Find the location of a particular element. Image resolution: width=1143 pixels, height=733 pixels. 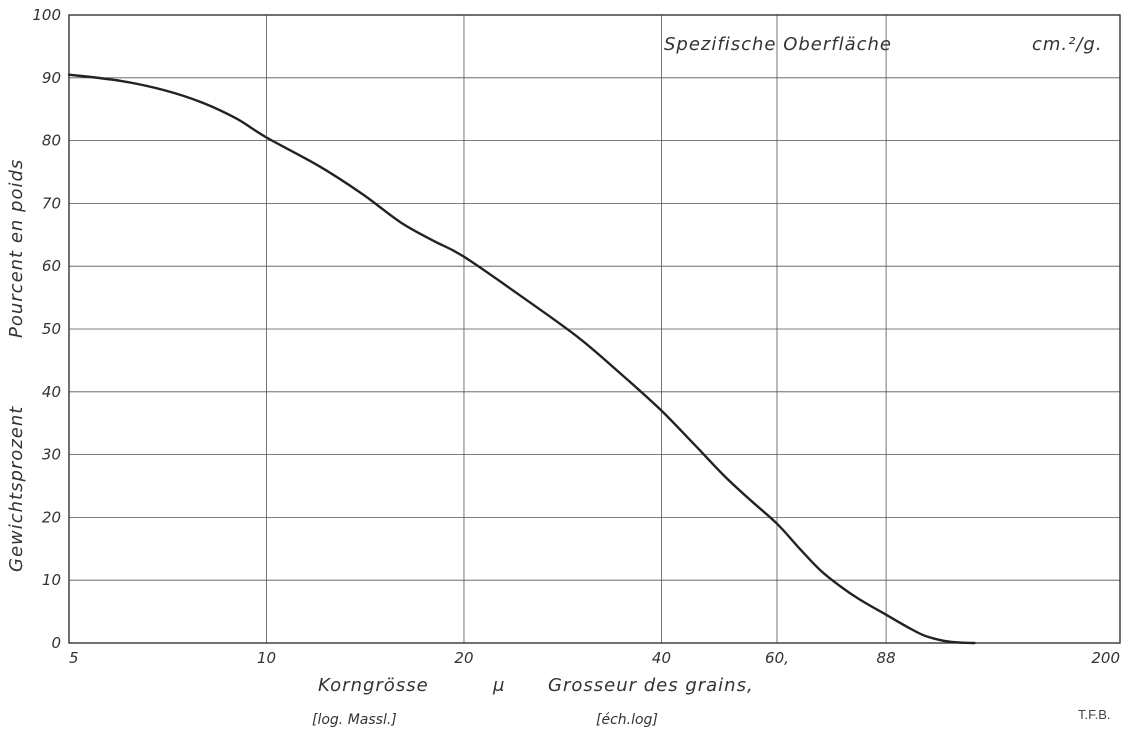

x-tick-label: 40 is located at coordinates (661, 658).